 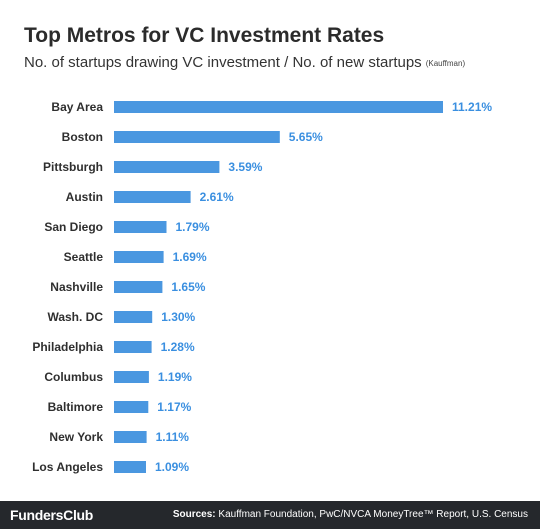 I want to click on subtitle-source: (Kauffman), so click(x=445, y=63).